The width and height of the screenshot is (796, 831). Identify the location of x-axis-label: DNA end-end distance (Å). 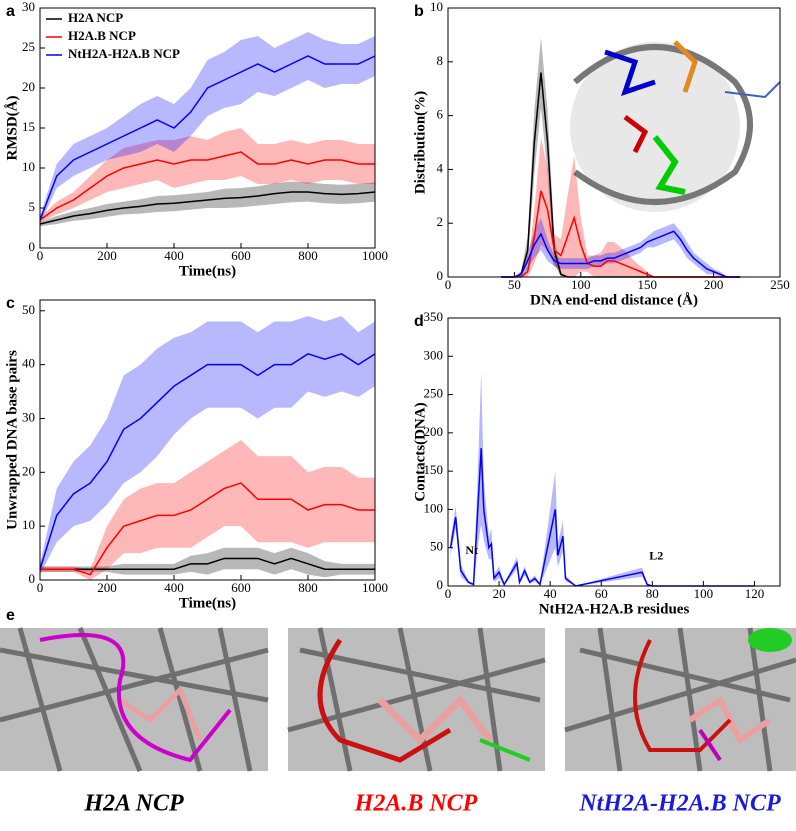
(614, 300).